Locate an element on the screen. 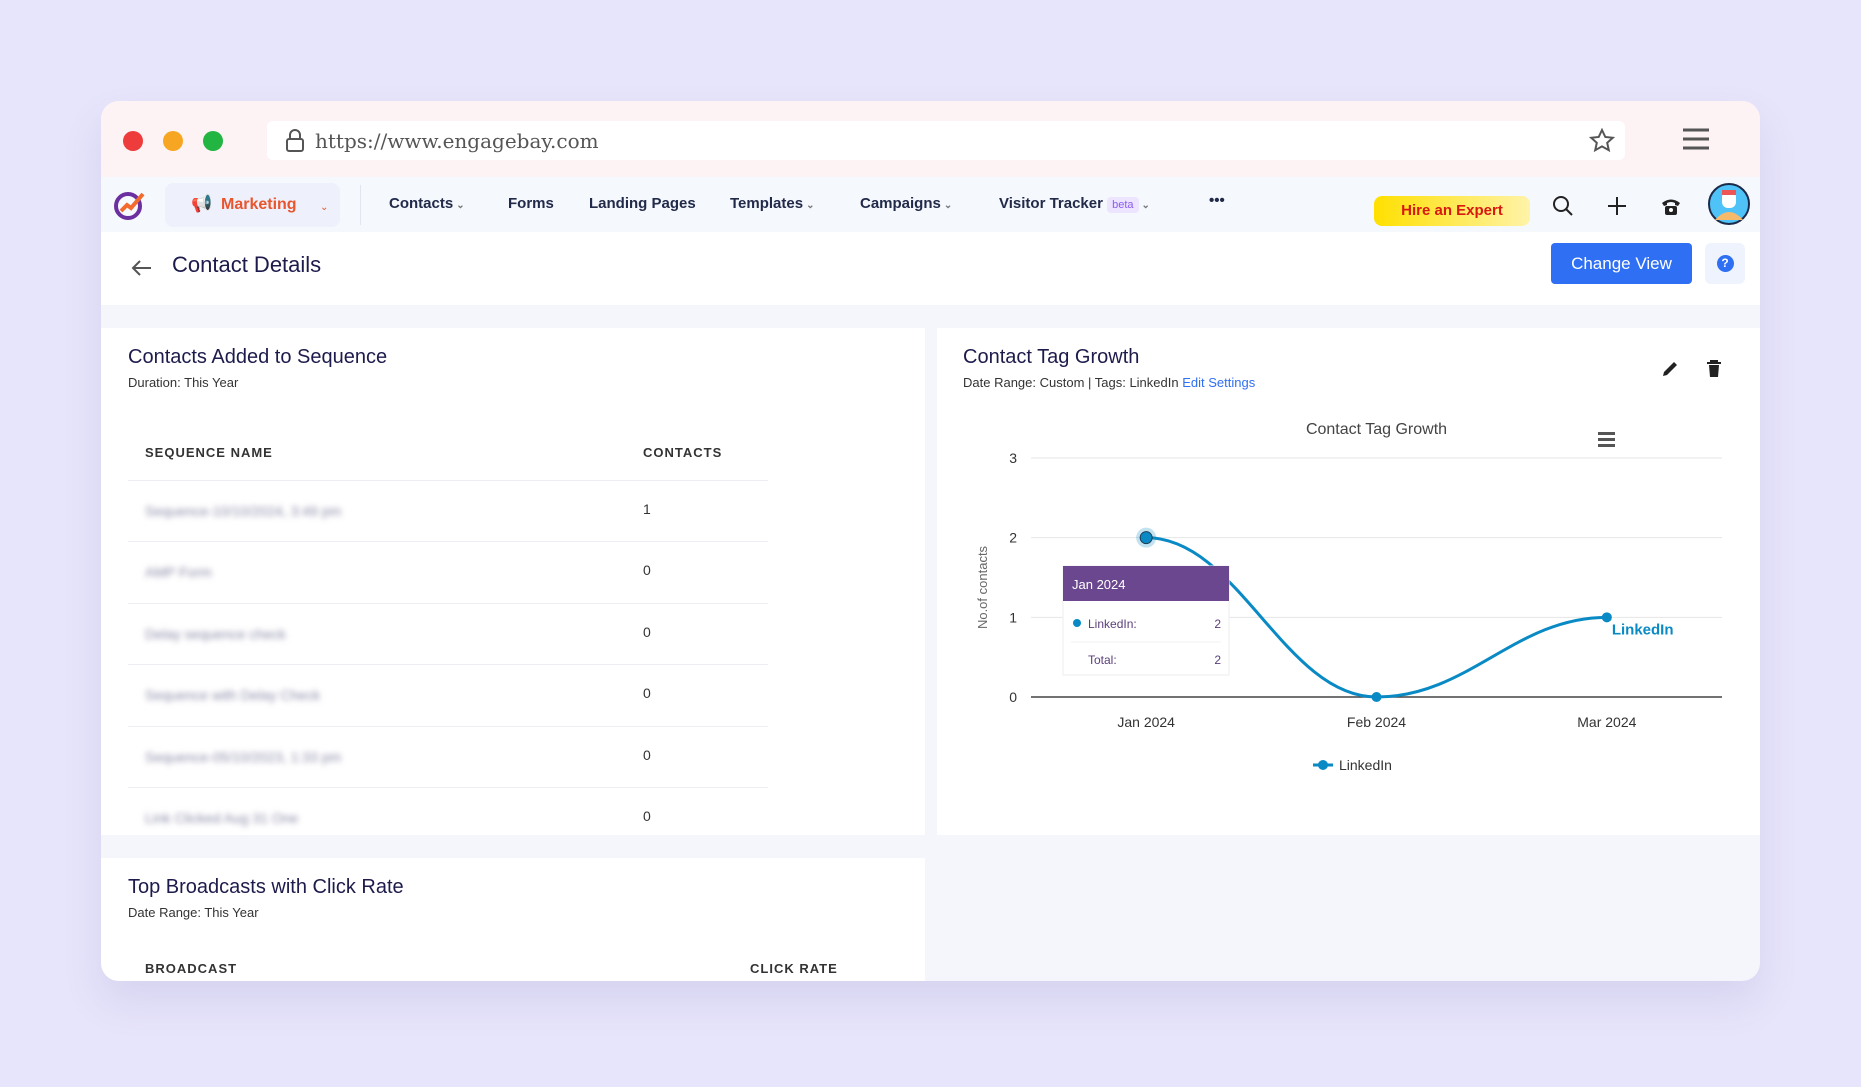 This screenshot has width=1861, height=1087. close-window-button is located at coordinates (133, 141).